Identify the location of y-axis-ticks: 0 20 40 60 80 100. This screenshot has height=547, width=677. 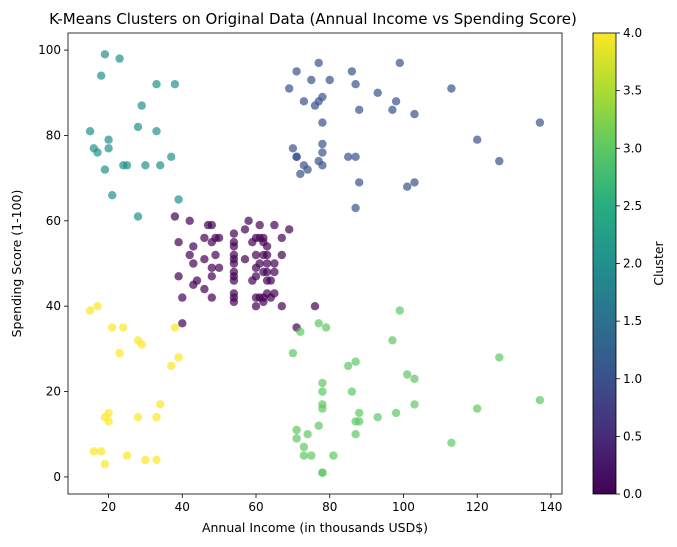
(53, 263).